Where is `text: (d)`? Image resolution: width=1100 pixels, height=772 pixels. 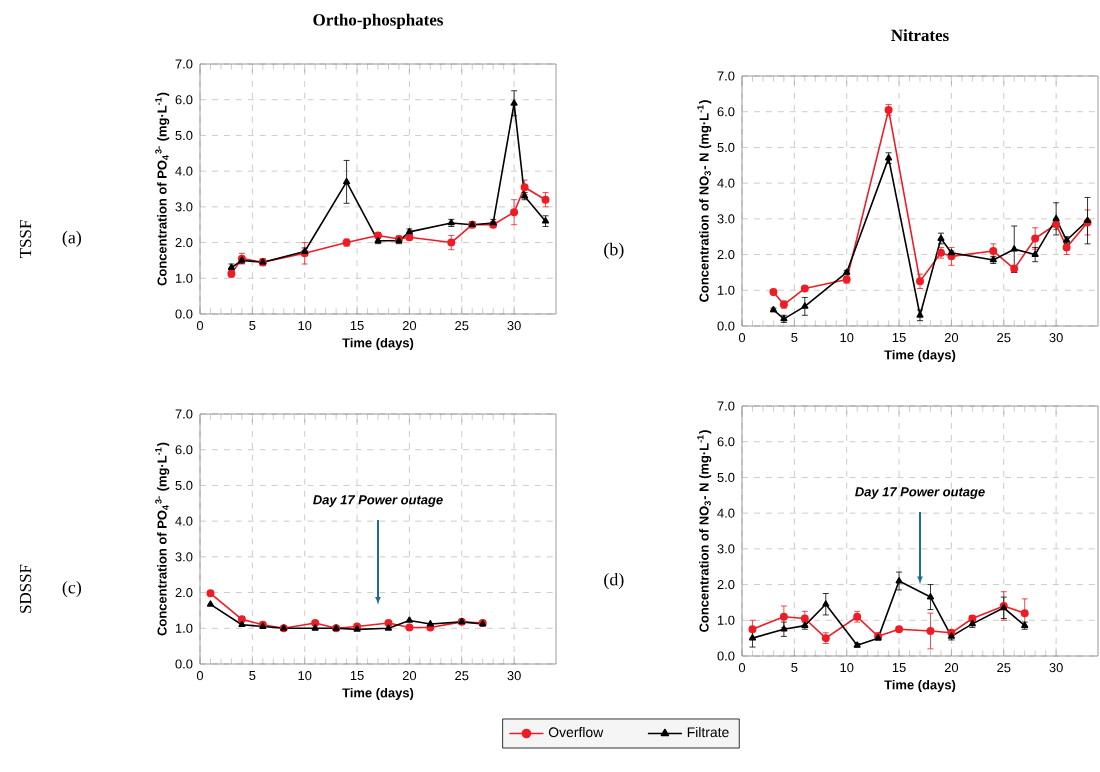
text: (d) is located at coordinates (614, 581).